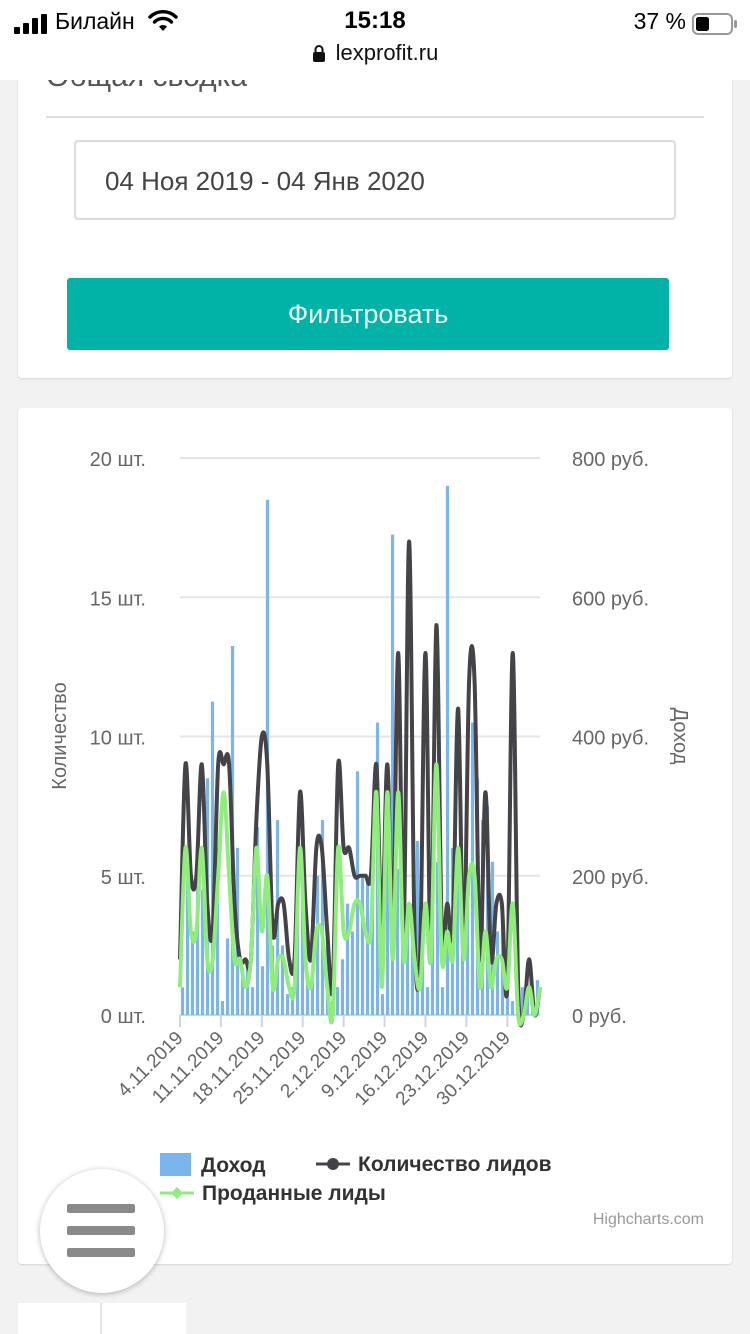 This screenshot has width=750, height=1334. I want to click on left-axis: 0 шт. 5 шт. 10 шт. 15 шт. 20 шт., so click(118, 738).